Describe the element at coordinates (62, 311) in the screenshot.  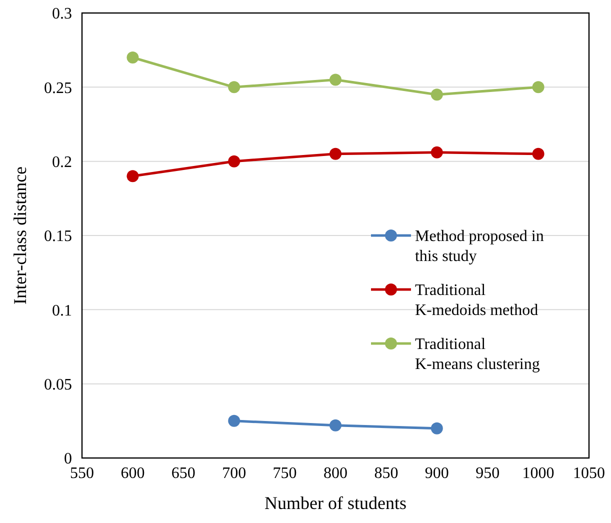
I see `y-tick-label: 0.1` at that location.